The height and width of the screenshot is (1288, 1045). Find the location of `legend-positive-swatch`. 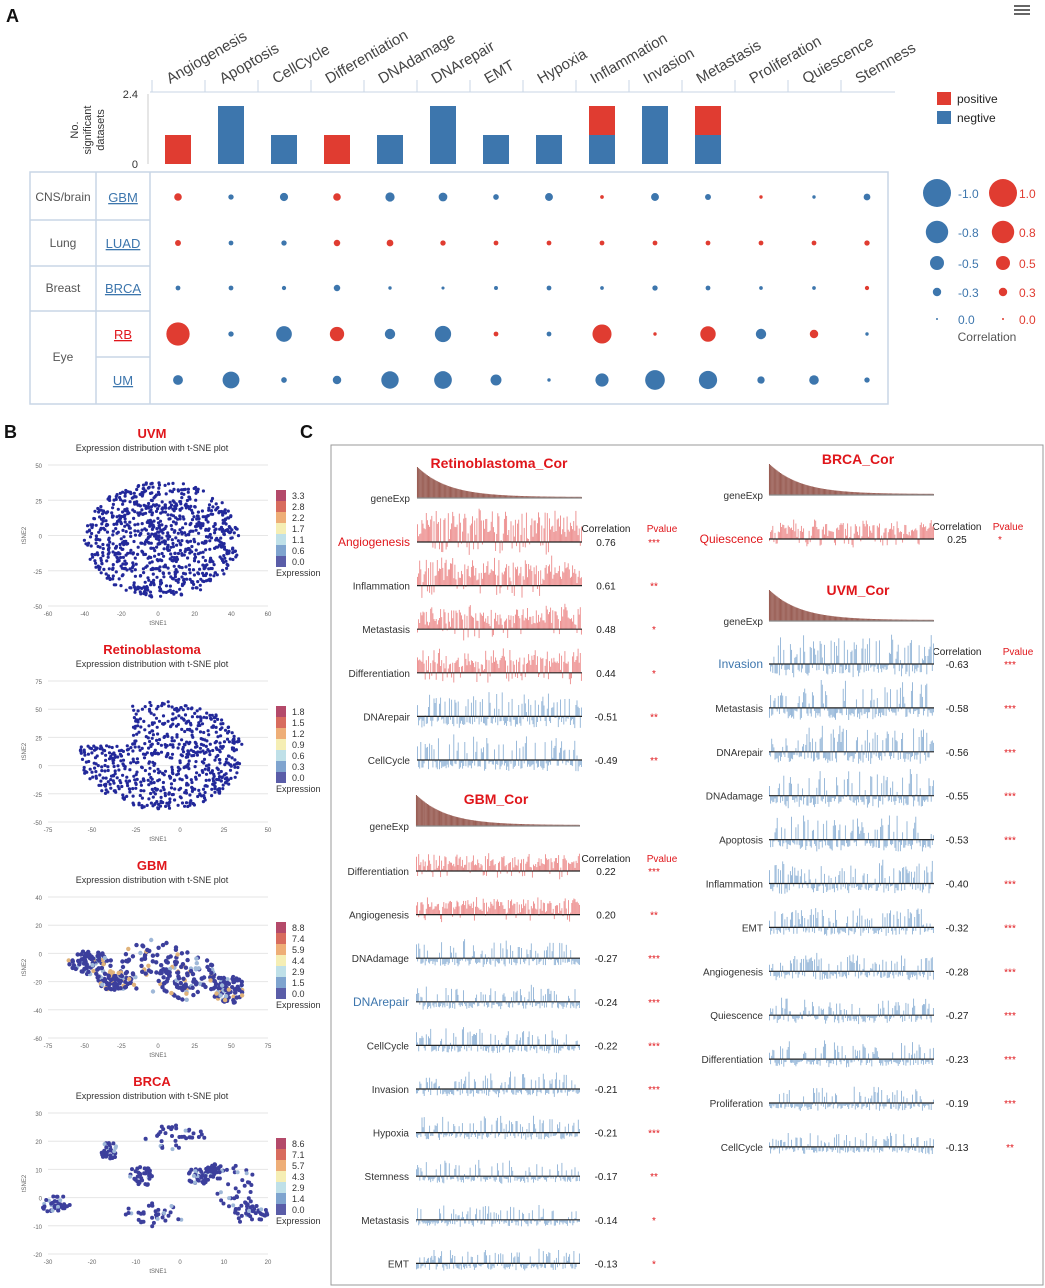

legend-positive-swatch is located at coordinates (944, 98).